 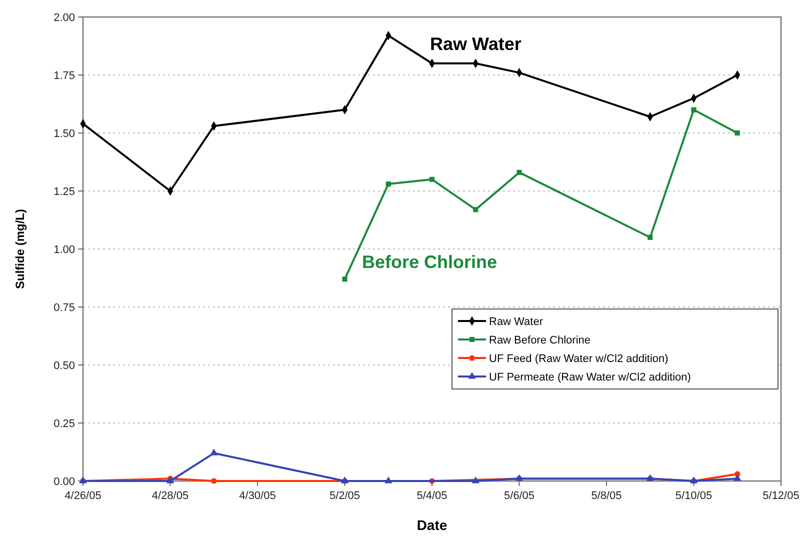 I want to click on y-tick-label: 1.50, so click(x=64, y=134).